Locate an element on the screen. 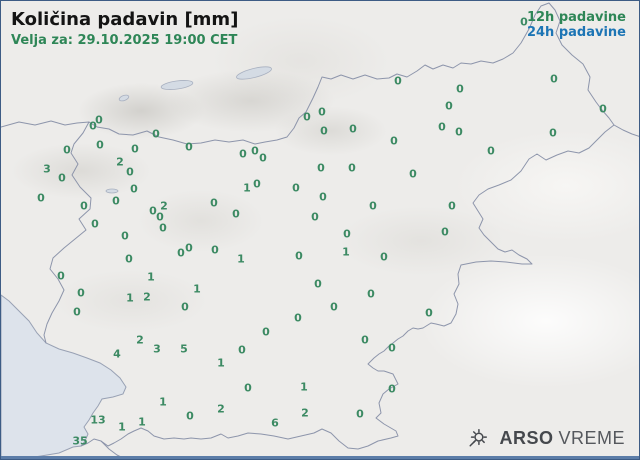 Image resolution: width=640 pixels, height=460 pixels. layer-legend: 12h padavine 24h padavine is located at coordinates (576, 25).